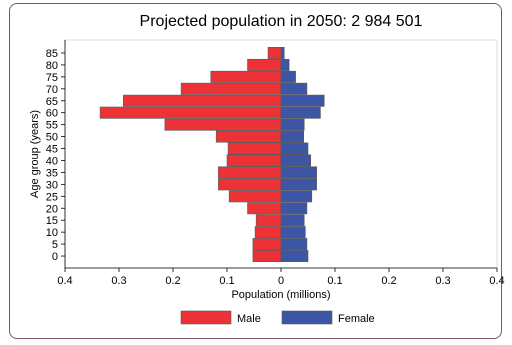 This screenshot has width=512, height=345. I want to click on y-tick-label: 65, so click(52, 102).